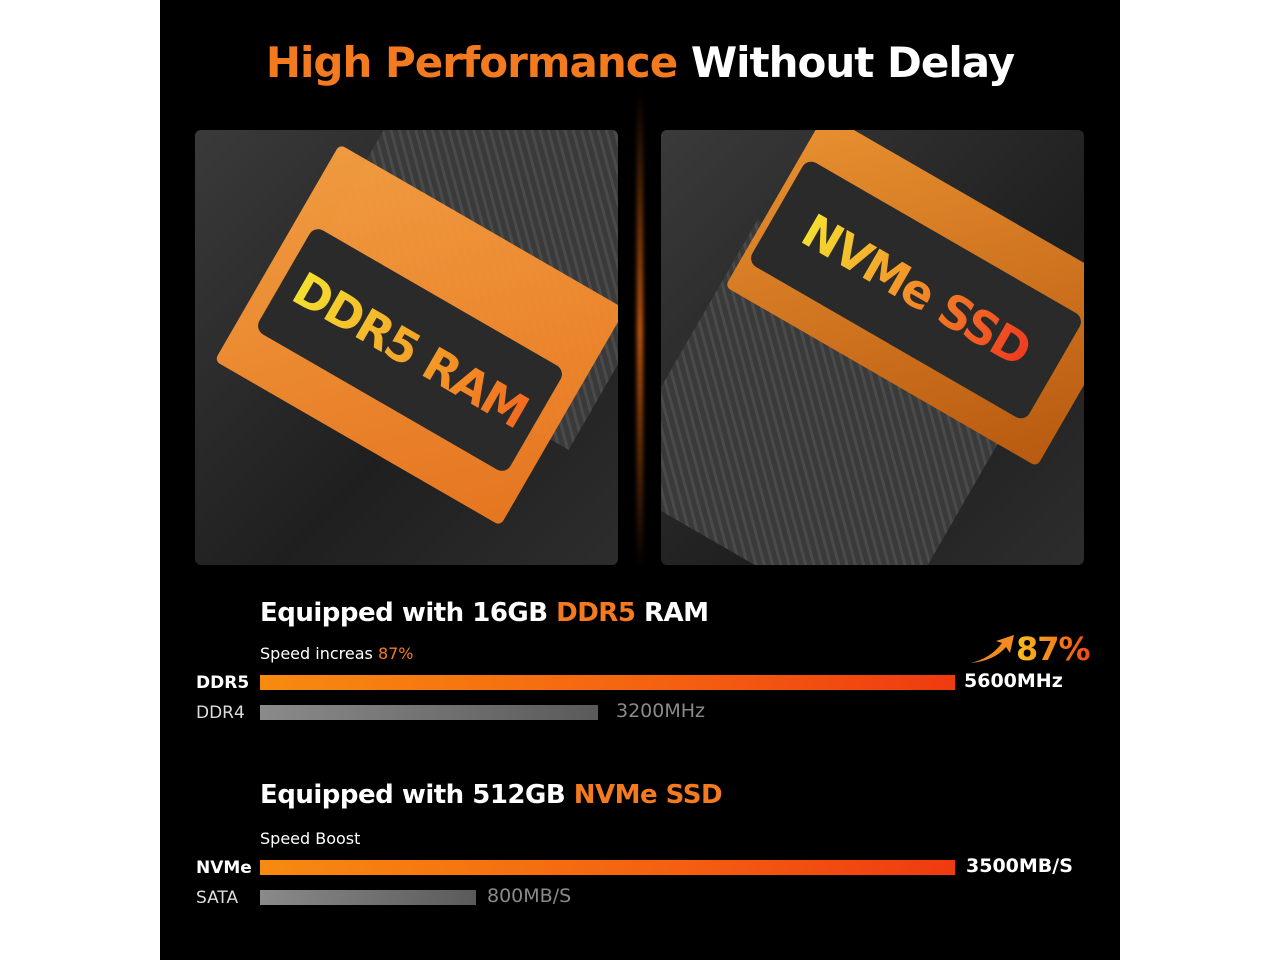  Describe the element at coordinates (484, 613) in the screenshot. I see `ram-heading: Equipped with 16GB DDR5 RAM` at that location.